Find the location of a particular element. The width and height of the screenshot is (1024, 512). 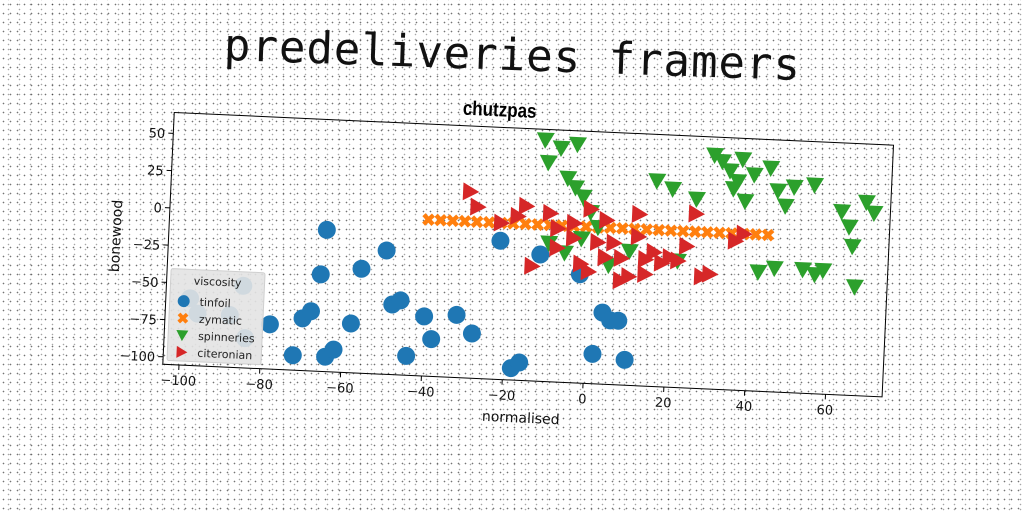

y-tick-label: 0 is located at coordinates (157, 208).